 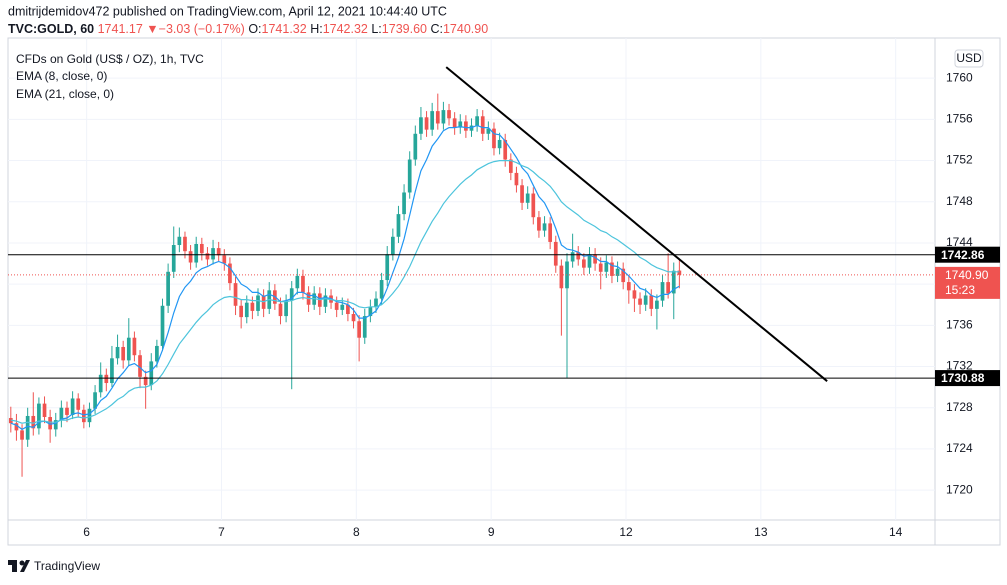 I want to click on currency-box, so click(x=969, y=58).